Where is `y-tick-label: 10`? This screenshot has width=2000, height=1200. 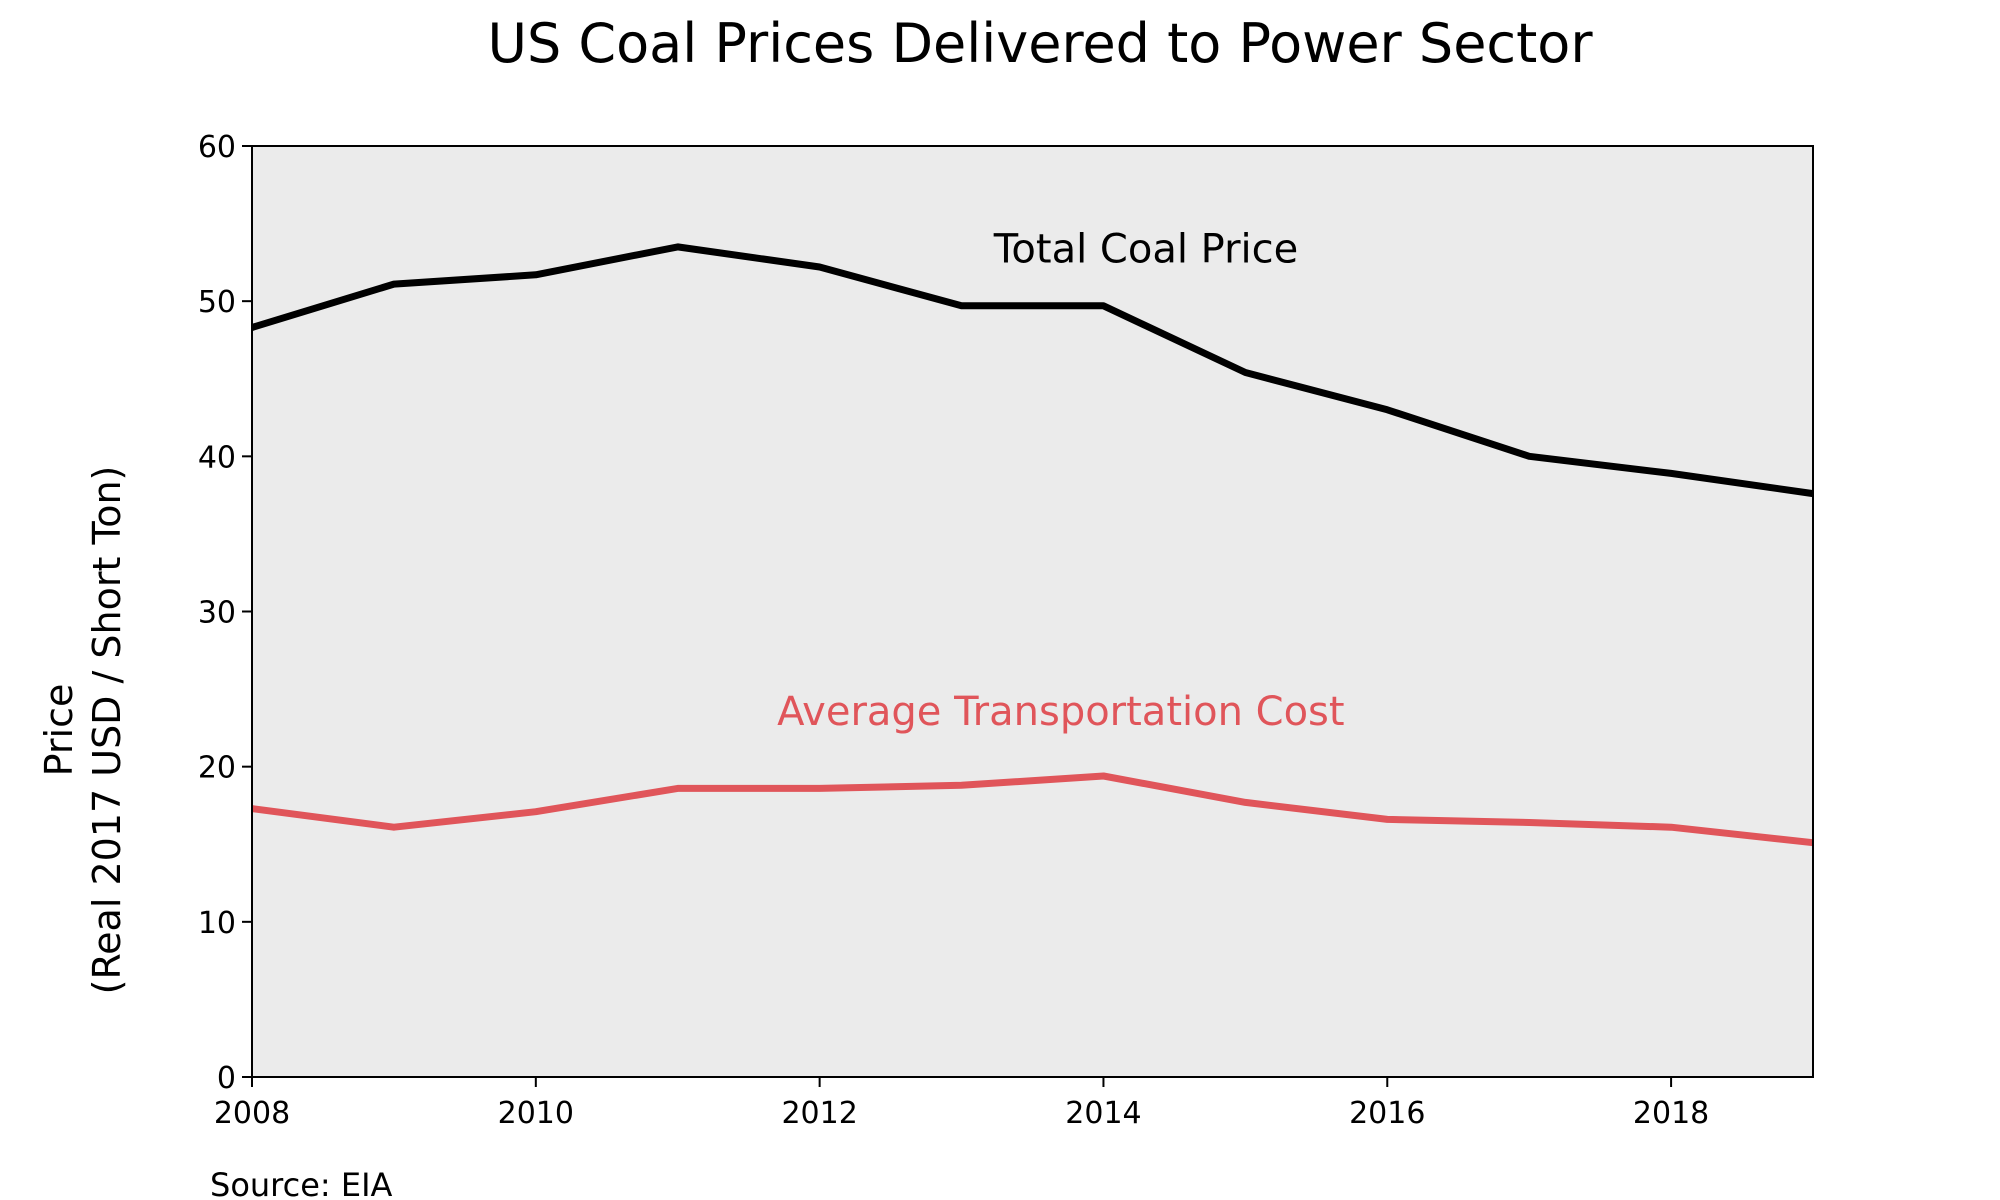 y-tick-label: 10 is located at coordinates (217, 923).